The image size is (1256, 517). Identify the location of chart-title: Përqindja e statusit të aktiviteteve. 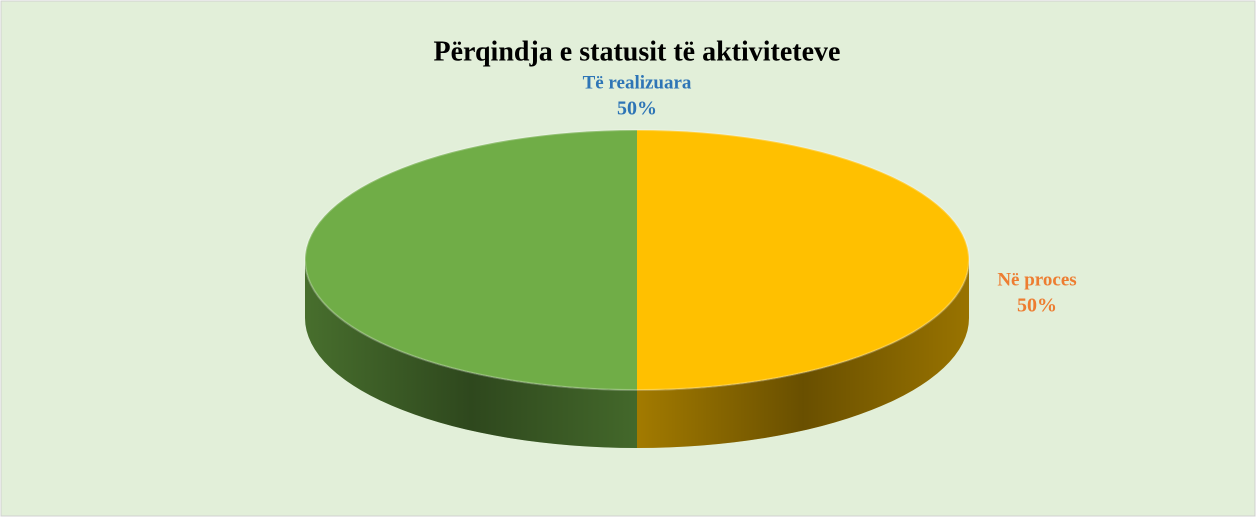
(637, 51).